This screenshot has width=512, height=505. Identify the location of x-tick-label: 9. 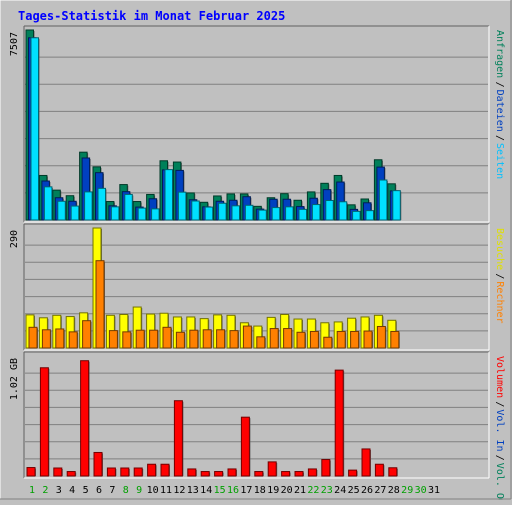
(139, 490).